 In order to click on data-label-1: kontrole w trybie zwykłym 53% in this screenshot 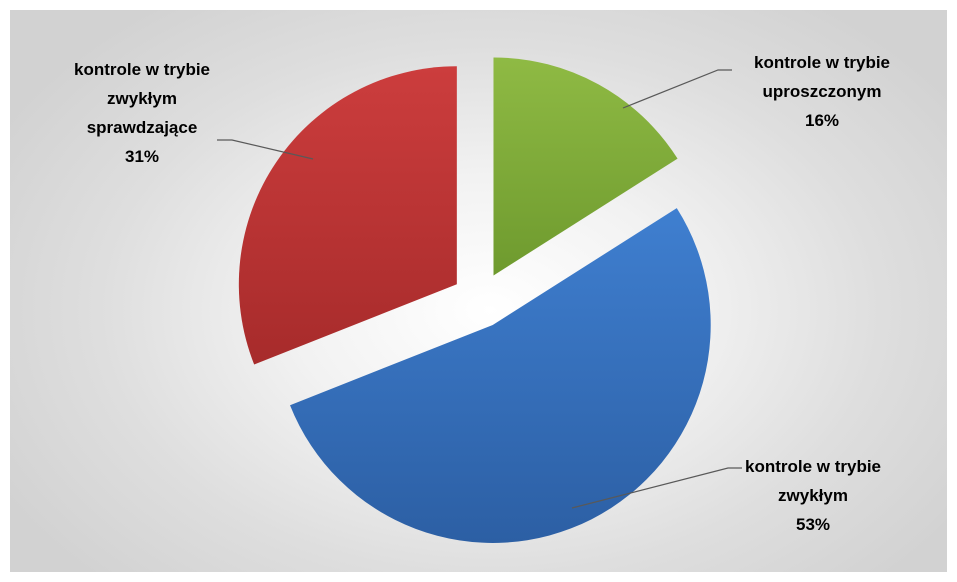, I will do `click(813, 495)`.